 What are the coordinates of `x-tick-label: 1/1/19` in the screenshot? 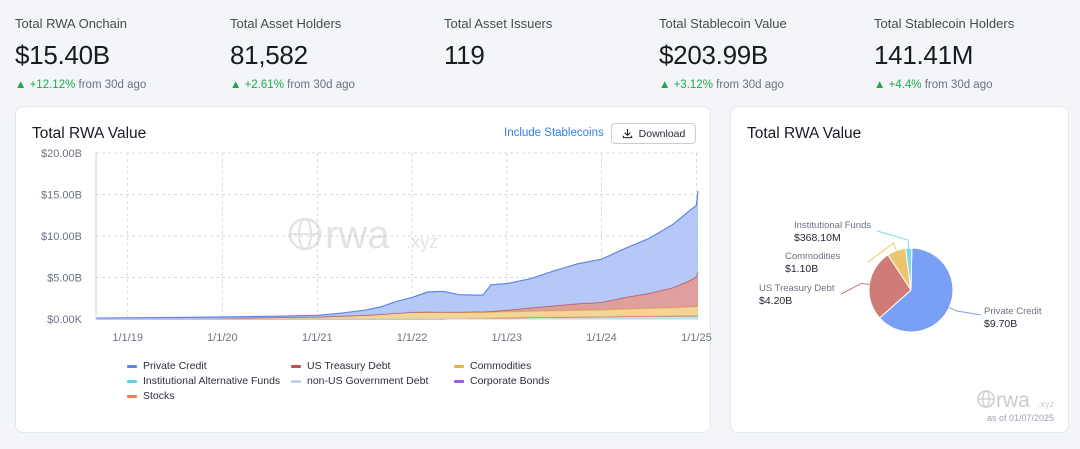 It's located at (127, 338).